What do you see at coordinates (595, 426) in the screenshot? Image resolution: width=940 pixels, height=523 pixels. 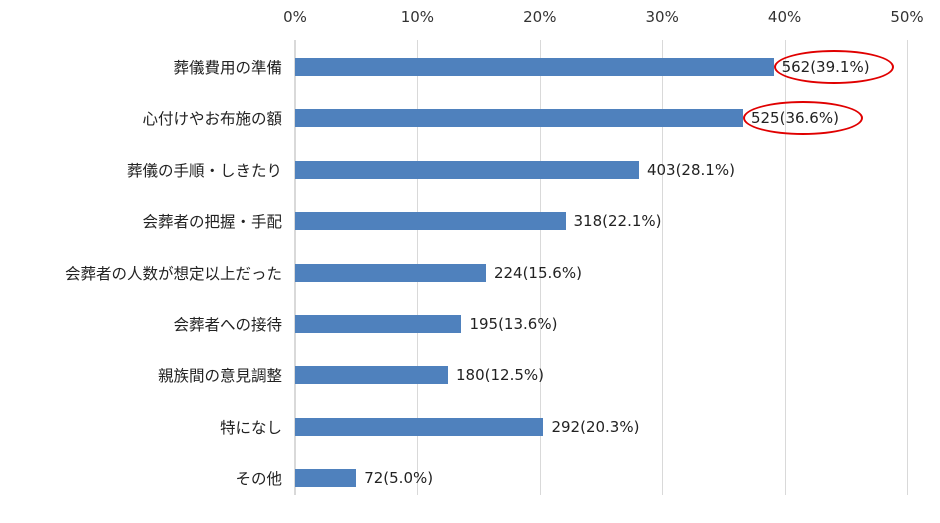 I see `data-label: 292(20.3%)` at bounding box center [595, 426].